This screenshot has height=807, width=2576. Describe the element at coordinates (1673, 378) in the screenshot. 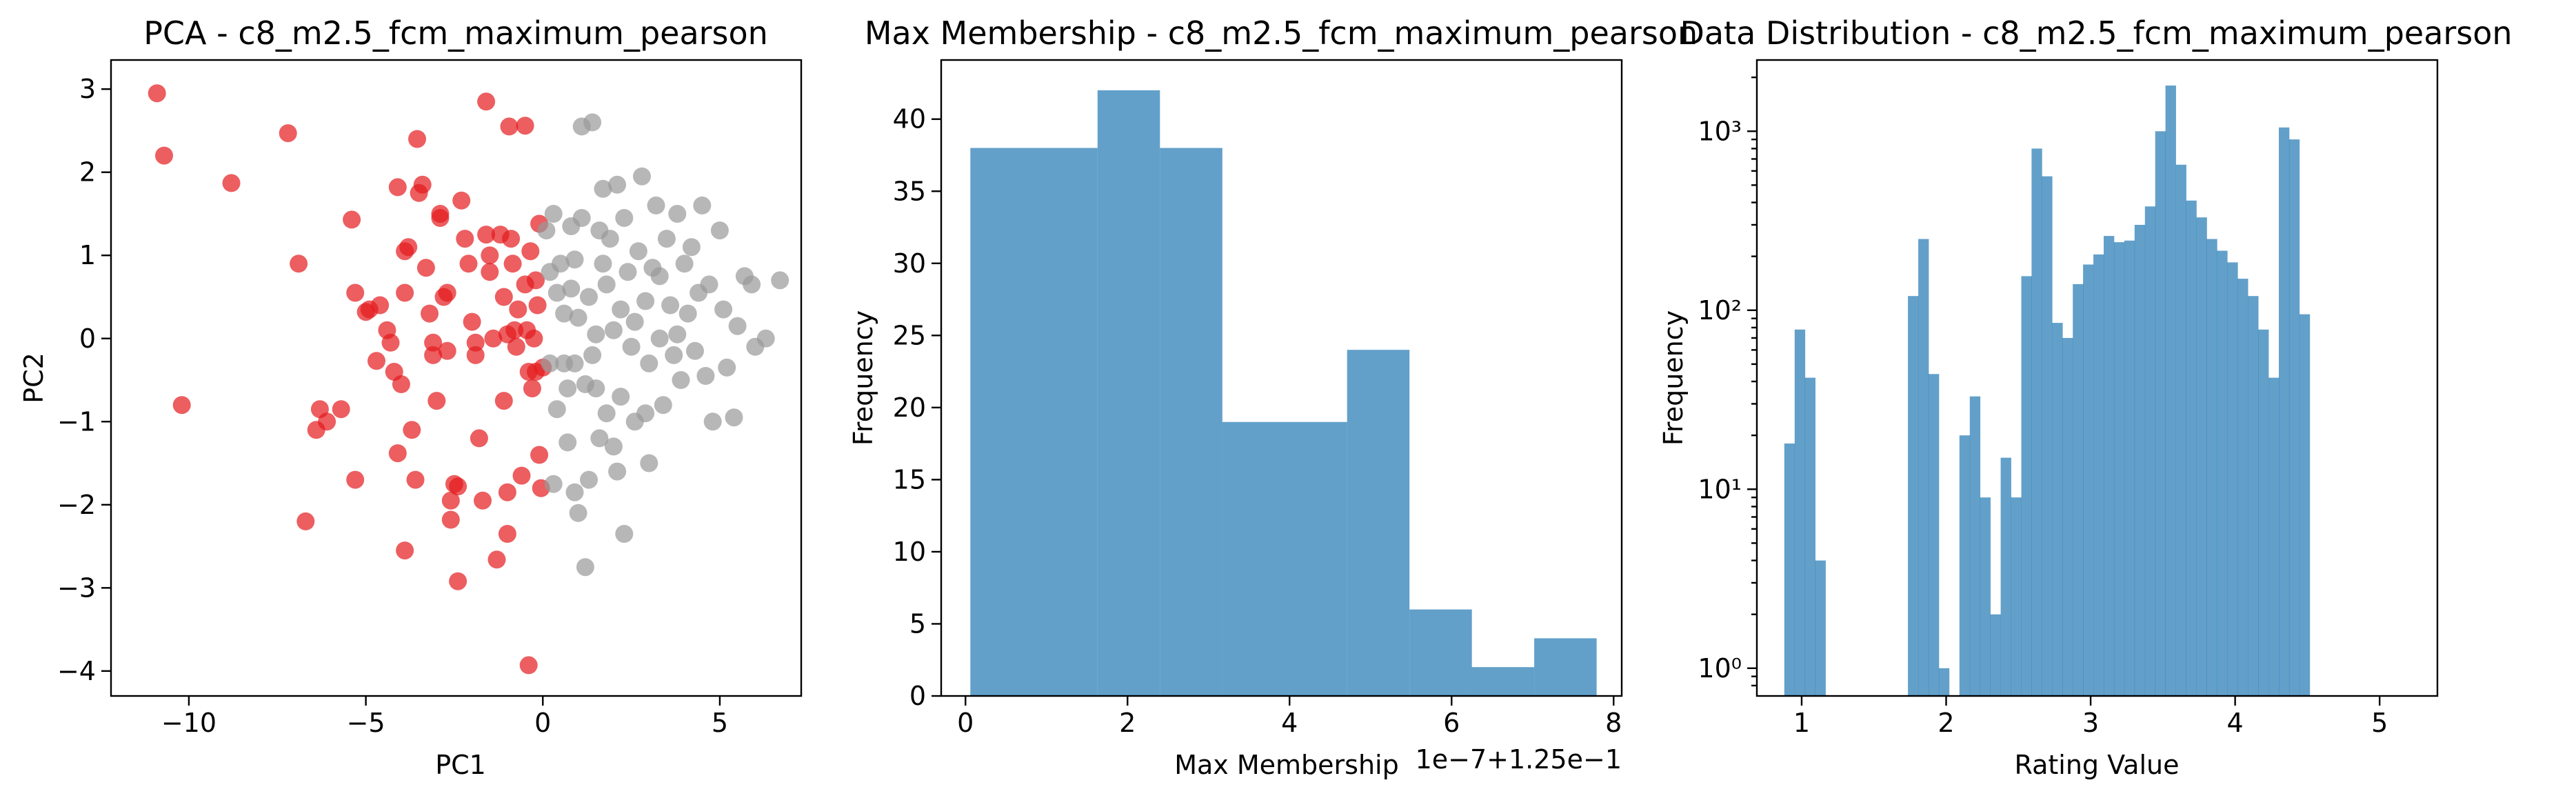

I see `data-distribution-y-axis-label: Frequency` at that location.